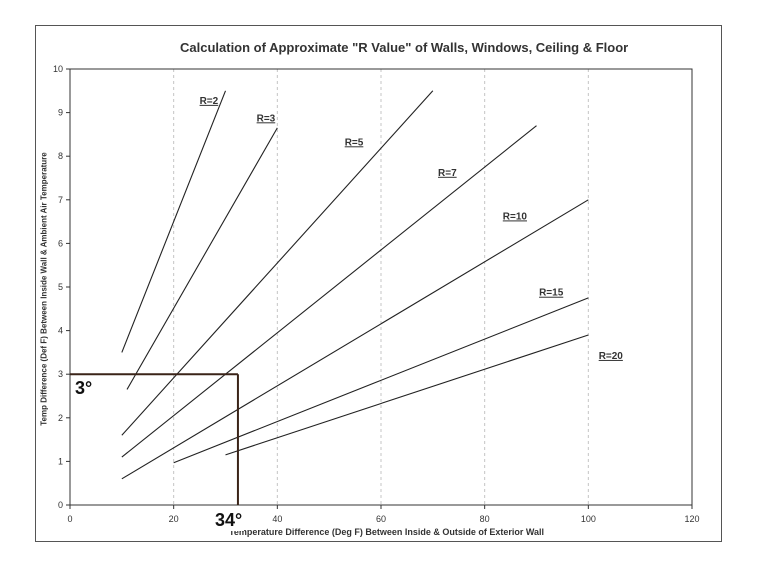 This screenshot has width=760, height=569. What do you see at coordinates (209, 101) in the screenshot?
I see `series-label-r-2: R=2` at bounding box center [209, 101].